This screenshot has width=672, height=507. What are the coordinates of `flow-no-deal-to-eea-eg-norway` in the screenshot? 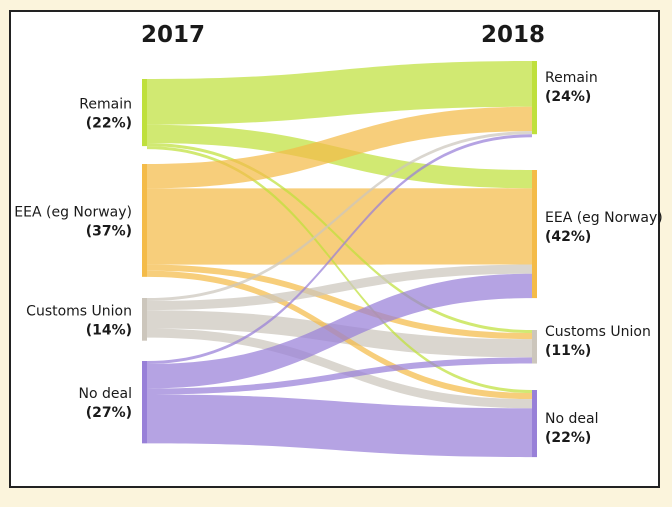 It's located at (339, 331).